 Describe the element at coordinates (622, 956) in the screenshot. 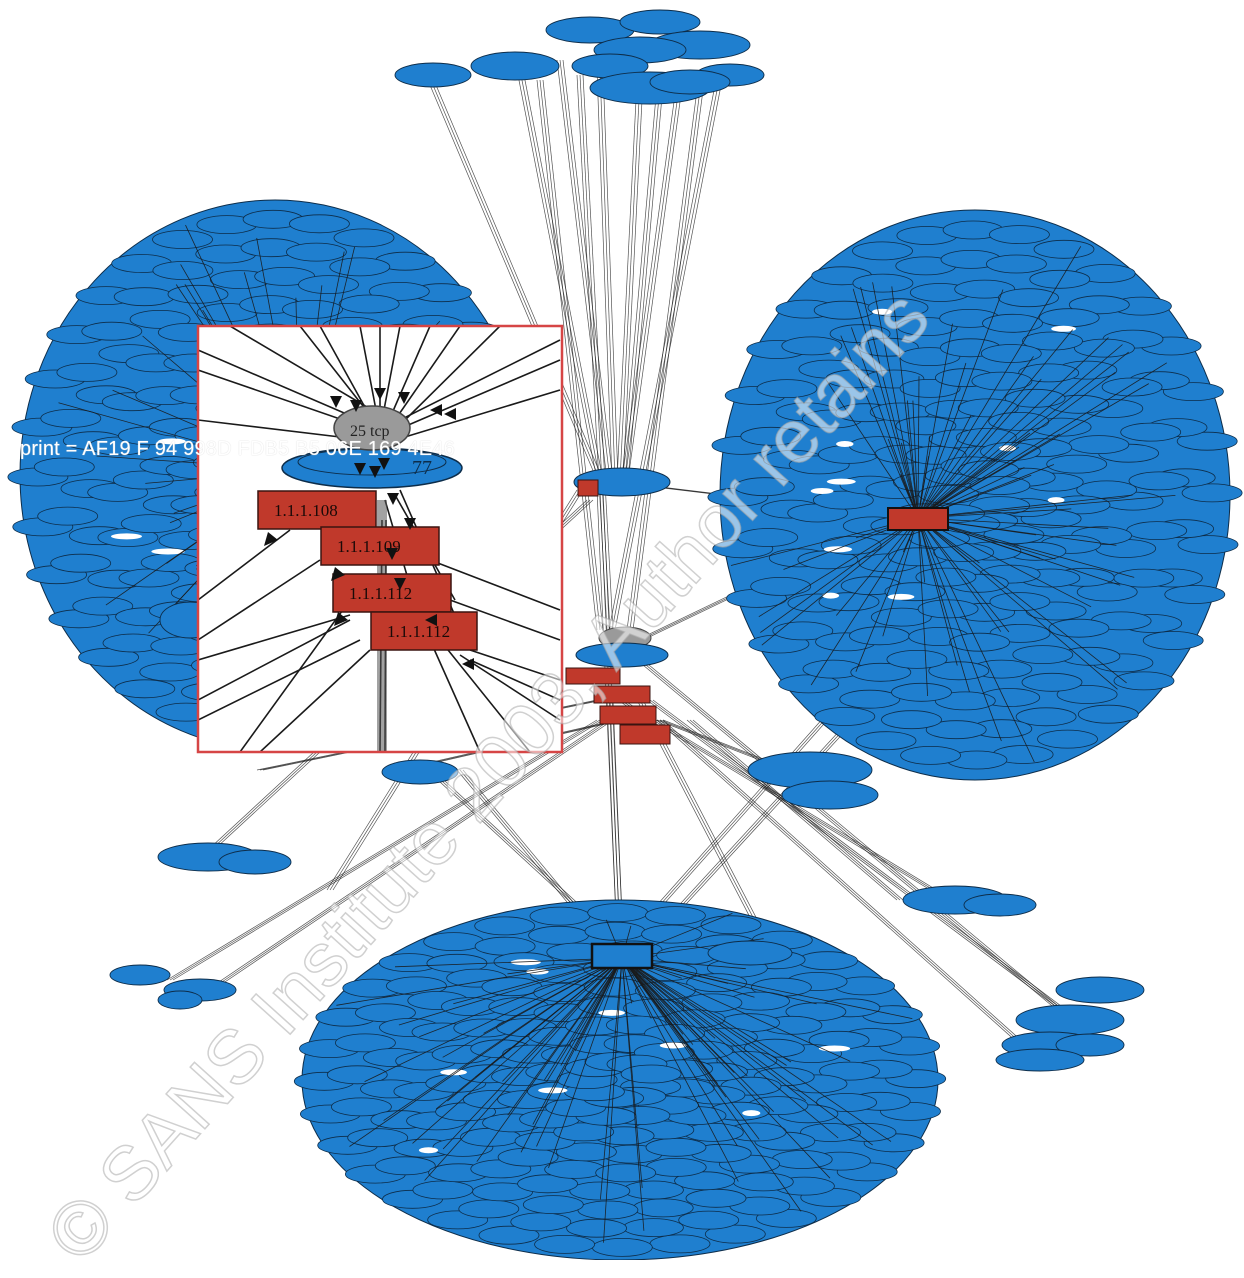

I see `cluster-hub-node` at that location.